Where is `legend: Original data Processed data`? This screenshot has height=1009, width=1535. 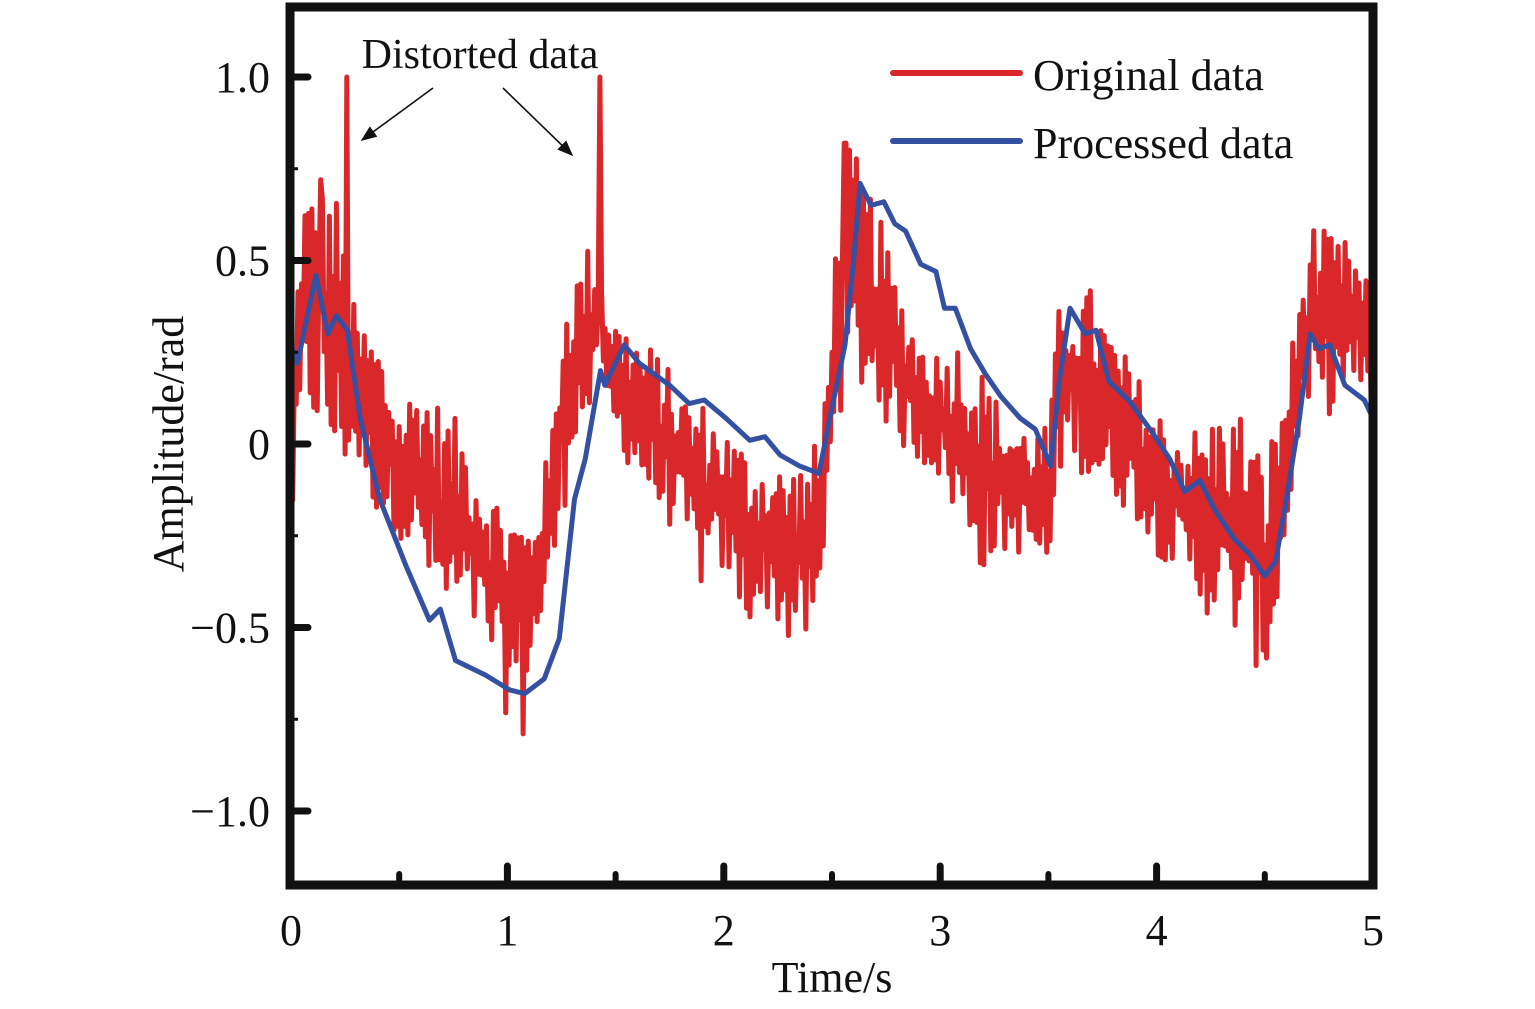
legend: Original data Processed data is located at coordinates (1091, 109).